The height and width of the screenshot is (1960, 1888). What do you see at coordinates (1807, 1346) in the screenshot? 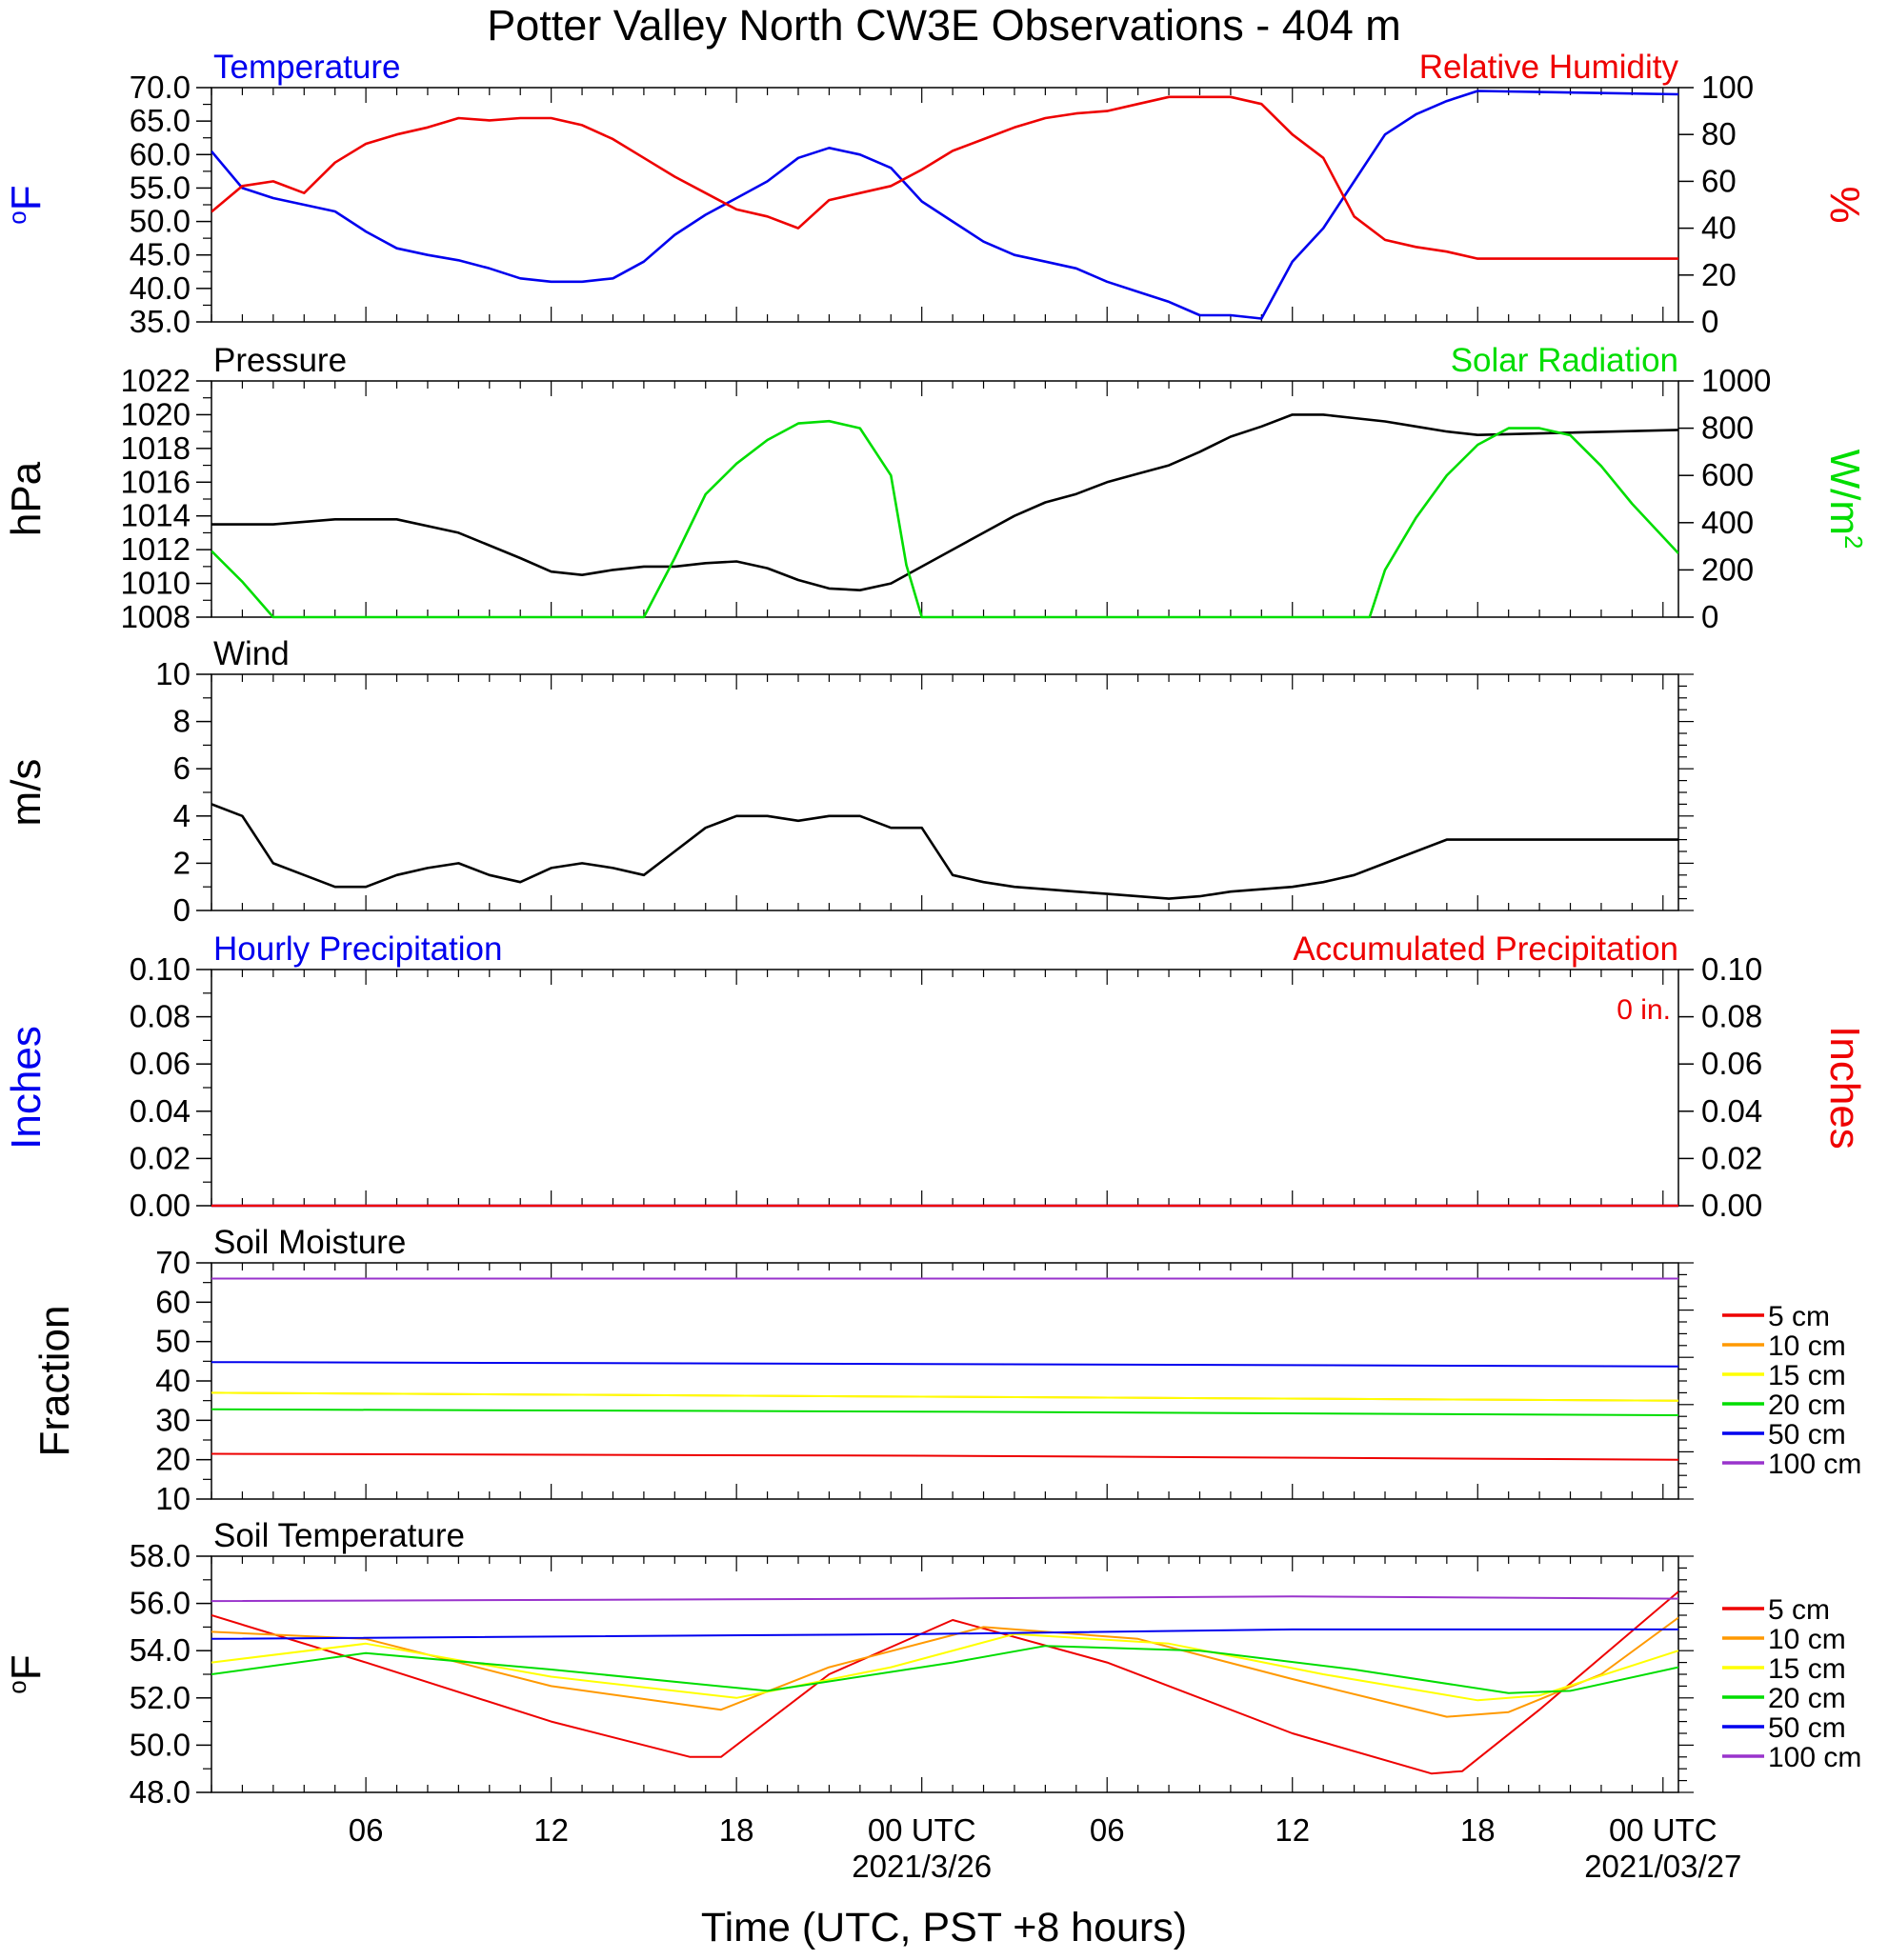
I see `legend-entry: 10 cm` at bounding box center [1807, 1346].